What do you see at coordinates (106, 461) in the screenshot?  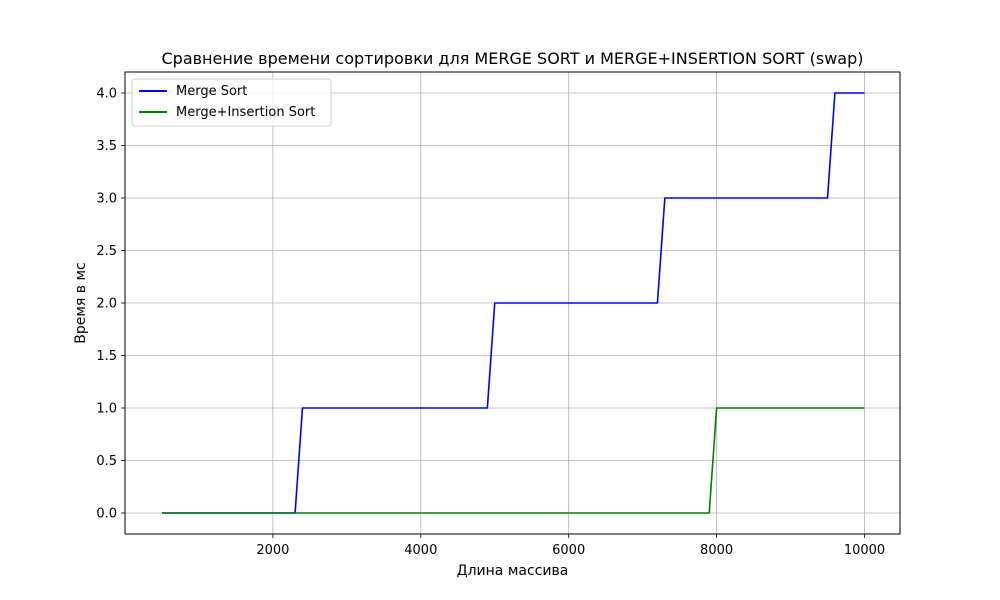 I see `y-tick-label: 0.5` at bounding box center [106, 461].